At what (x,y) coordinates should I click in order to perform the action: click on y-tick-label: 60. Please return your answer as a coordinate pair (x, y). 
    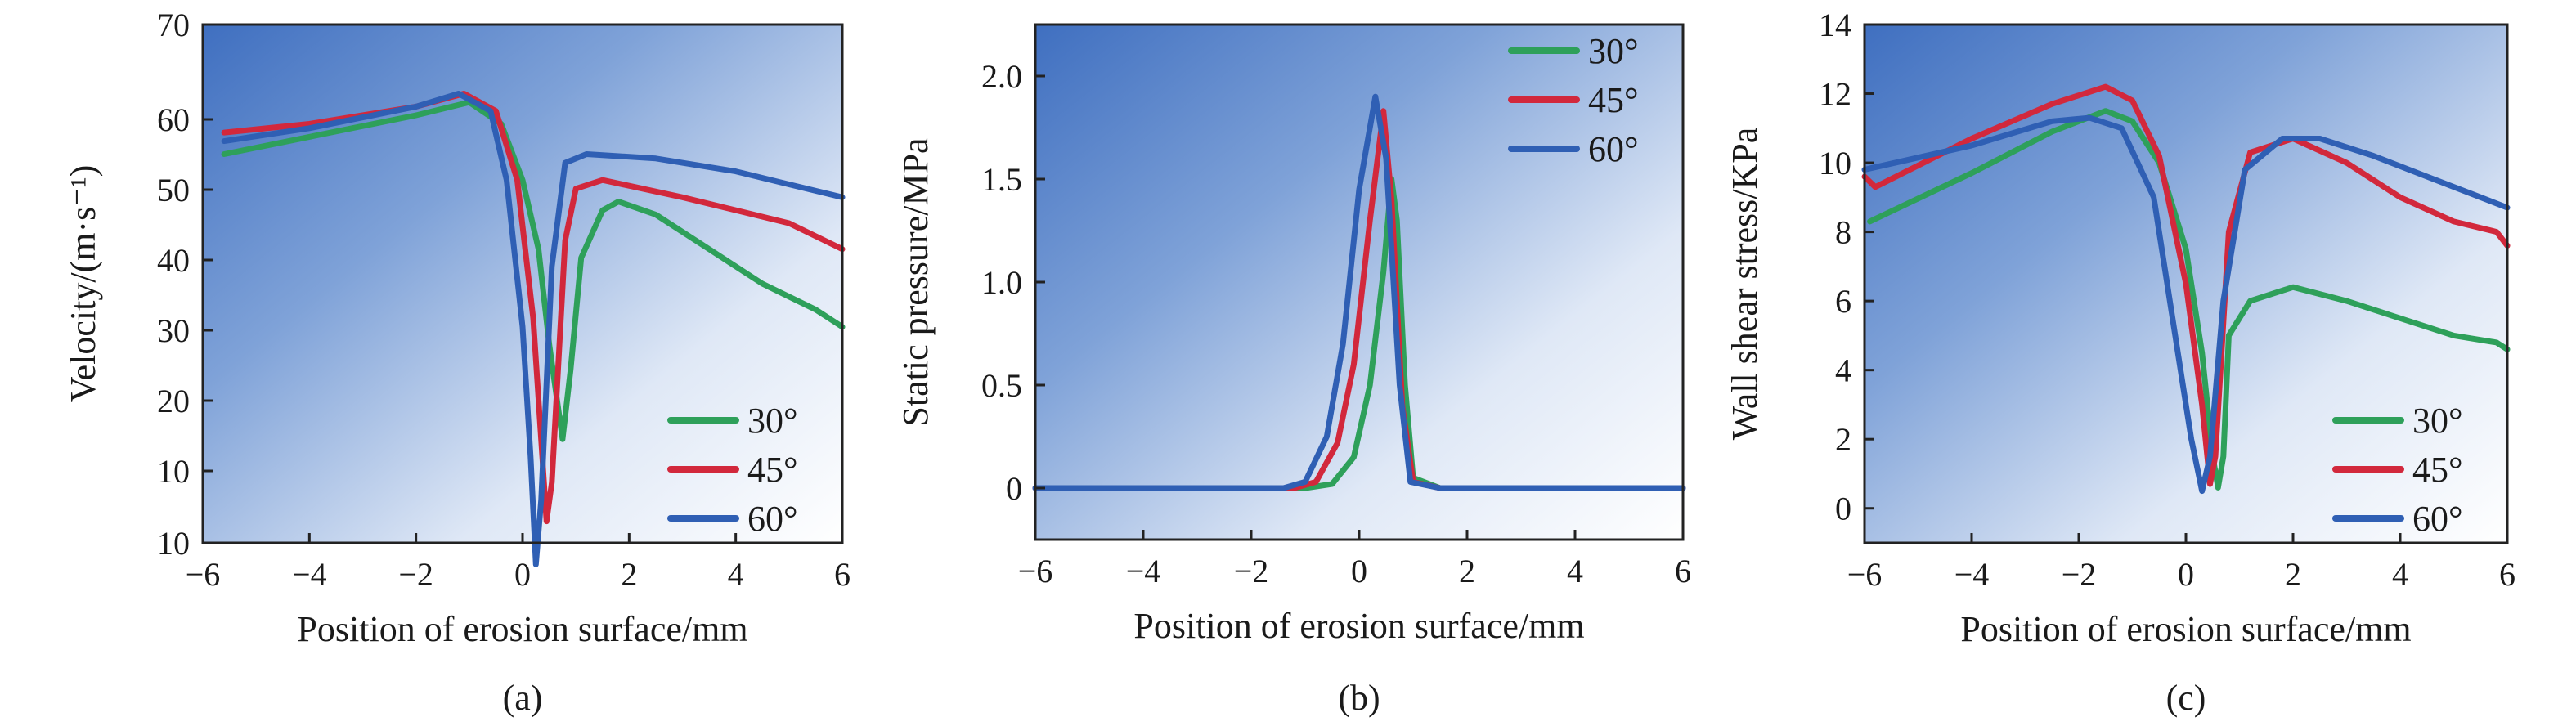
    Looking at the image, I should click on (174, 119).